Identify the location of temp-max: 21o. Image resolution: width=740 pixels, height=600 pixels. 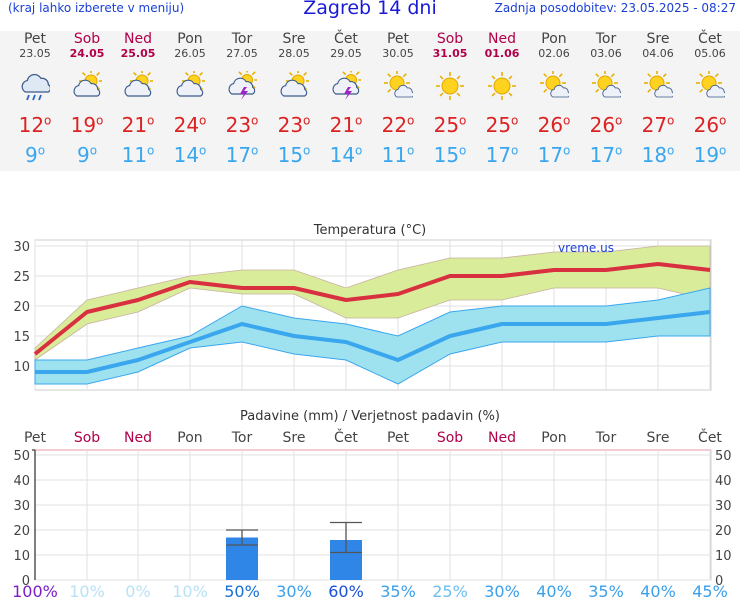
(138, 125).